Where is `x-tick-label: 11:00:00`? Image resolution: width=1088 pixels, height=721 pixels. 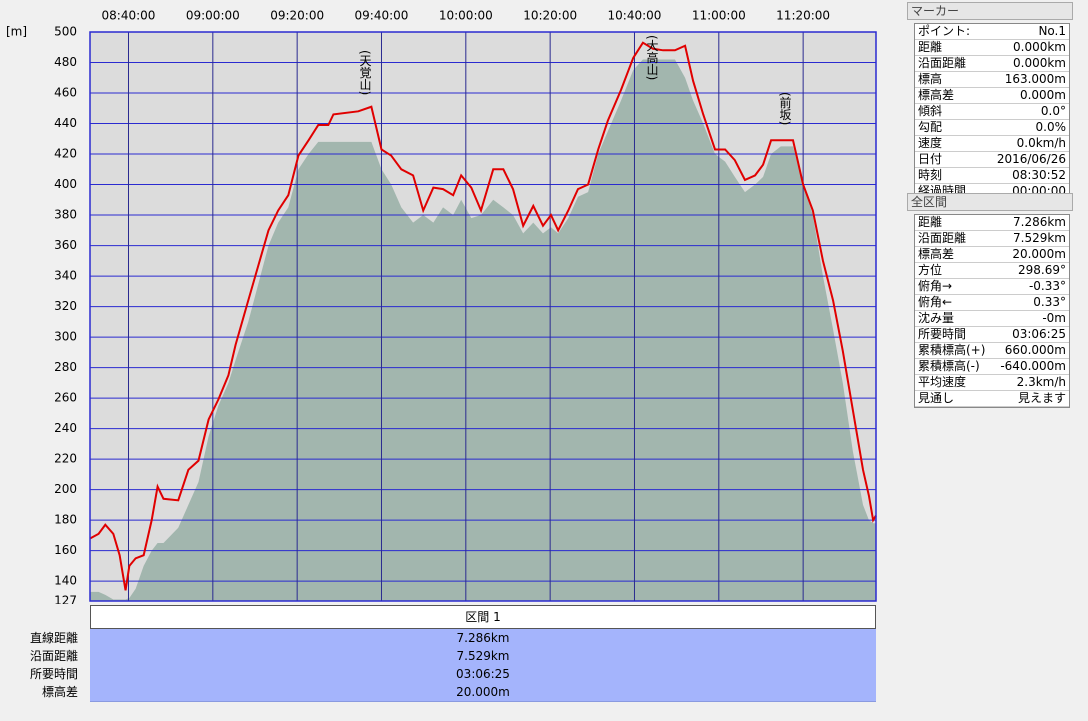
x-tick-label: 11:00:00 is located at coordinates (719, 16).